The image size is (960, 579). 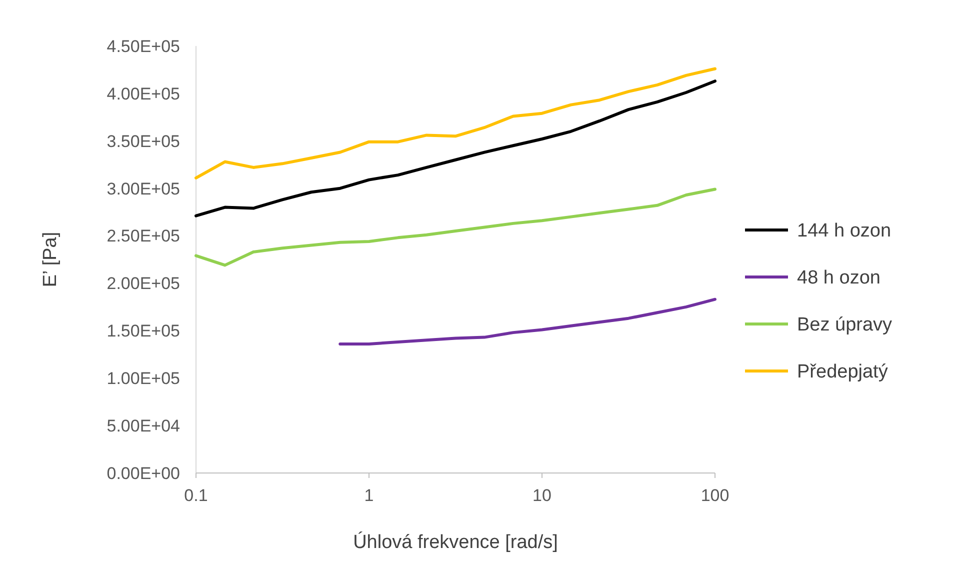 I want to click on y-tick-label: 1.00E+05, so click(x=143, y=378).